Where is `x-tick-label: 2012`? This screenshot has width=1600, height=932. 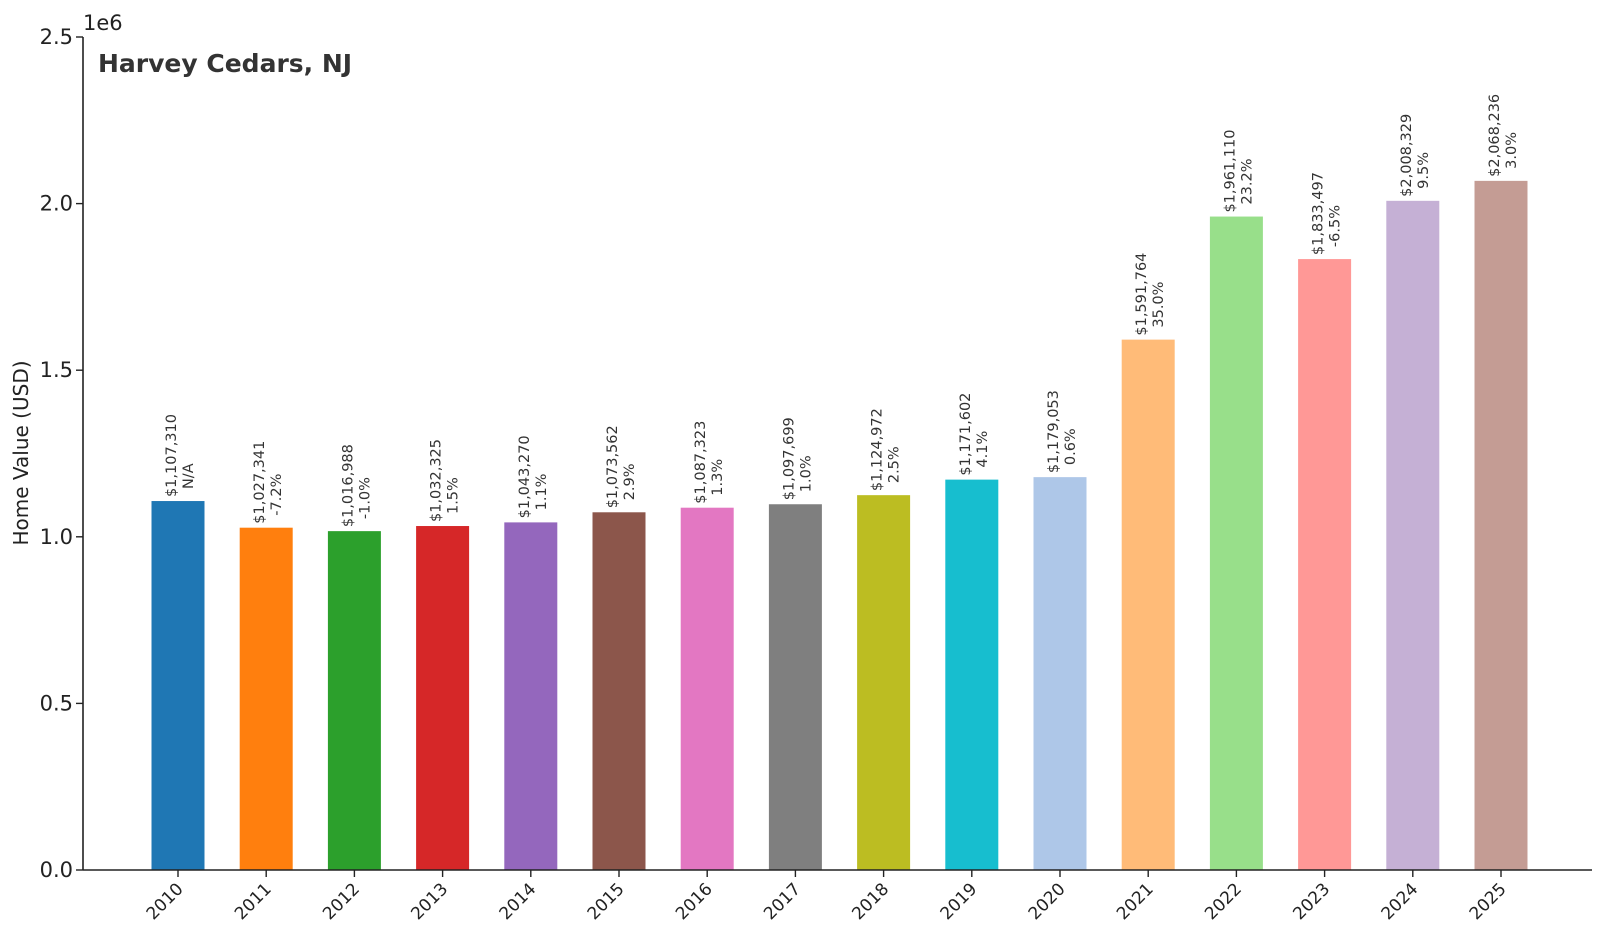 x-tick-label: 2012 is located at coordinates (341, 901).